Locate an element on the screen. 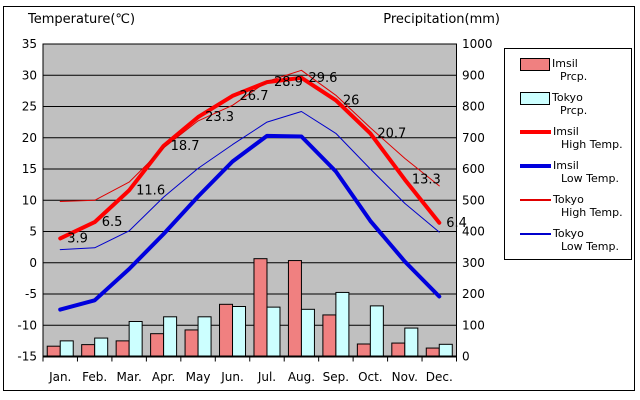  legend-entry-imsil-high-temp-: Imsil High Temp. is located at coordinates (568, 142).